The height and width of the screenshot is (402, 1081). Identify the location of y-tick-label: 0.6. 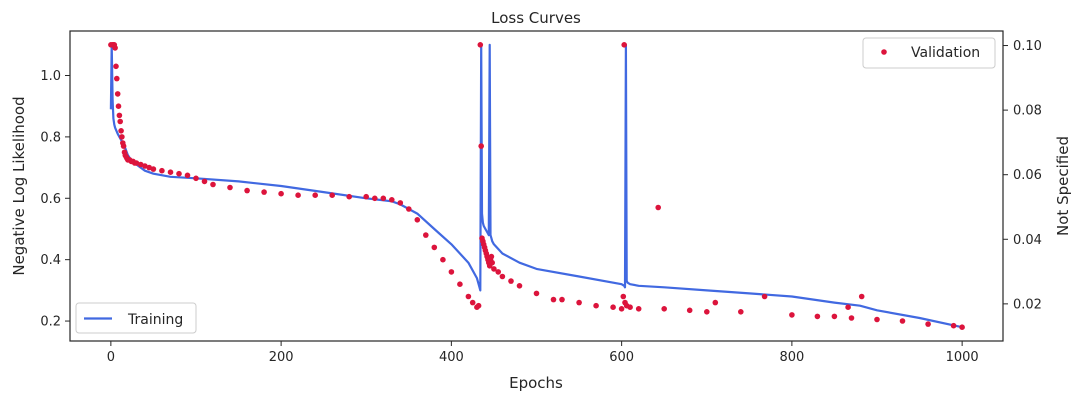
(50, 199).